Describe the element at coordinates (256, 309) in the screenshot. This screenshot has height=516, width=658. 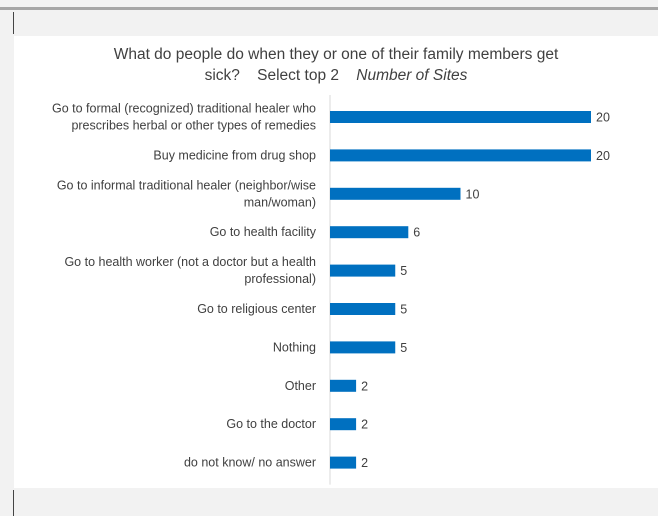
I see `category-label: Go to religious center` at that location.